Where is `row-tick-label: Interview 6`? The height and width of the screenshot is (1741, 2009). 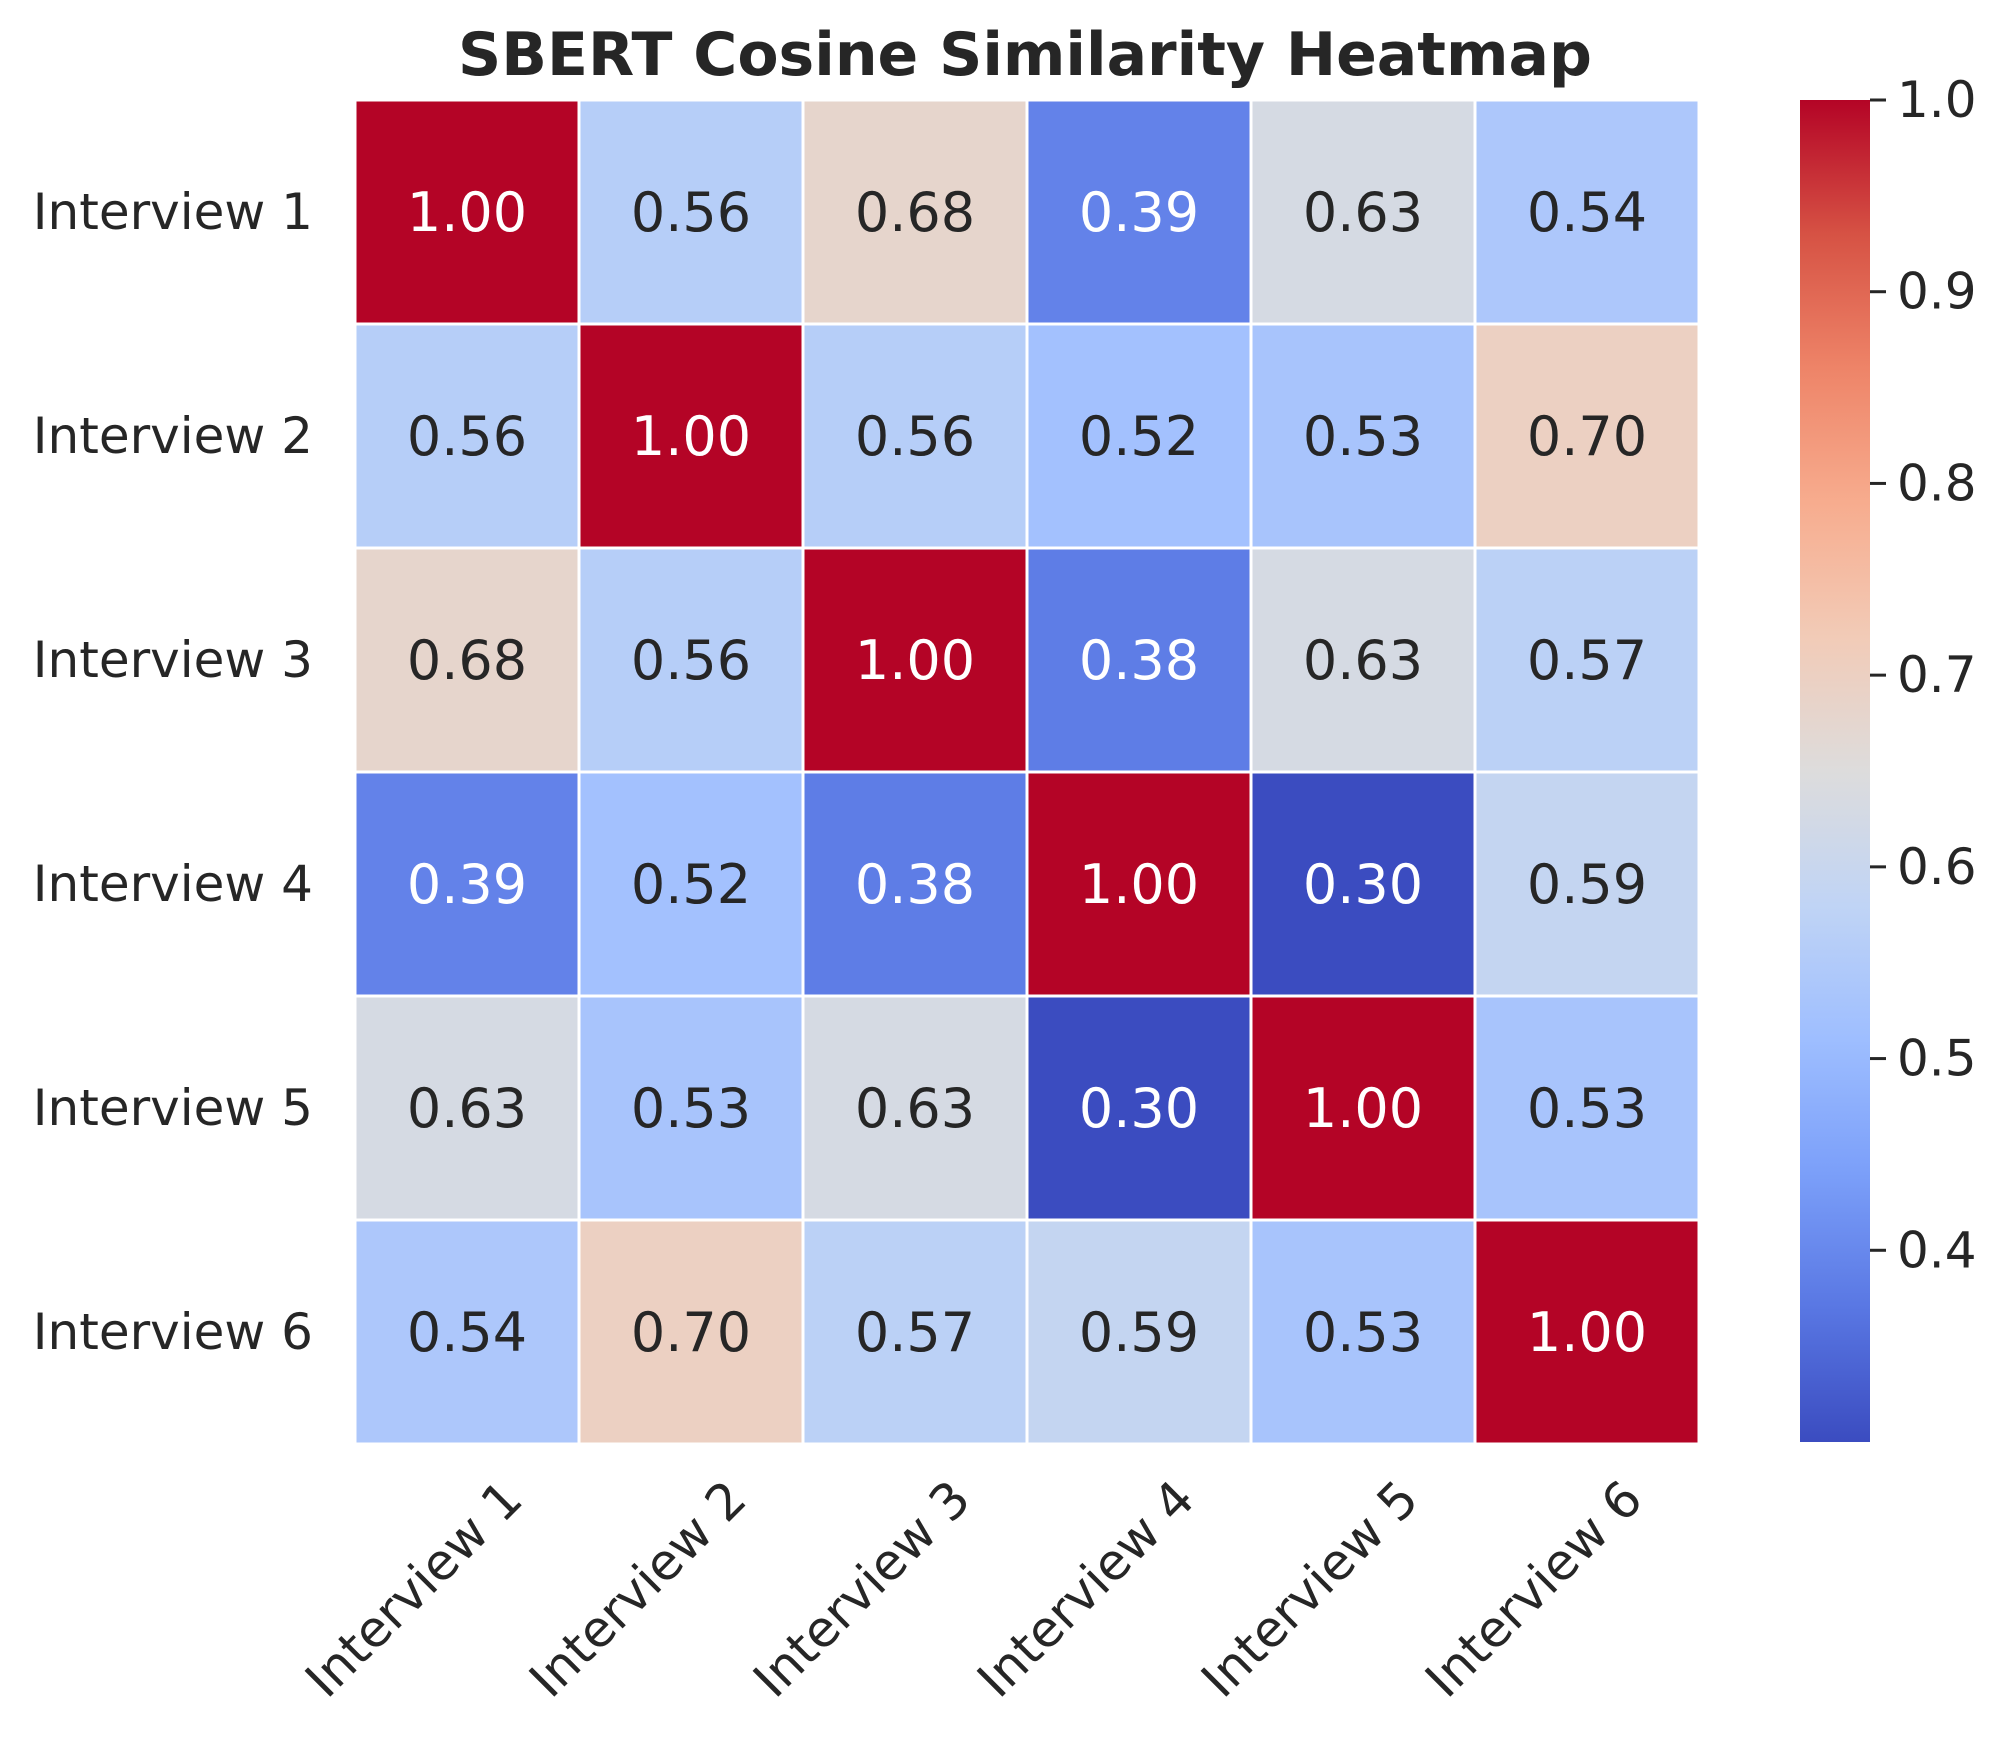
row-tick-label: Interview 6 is located at coordinates (173, 1332).